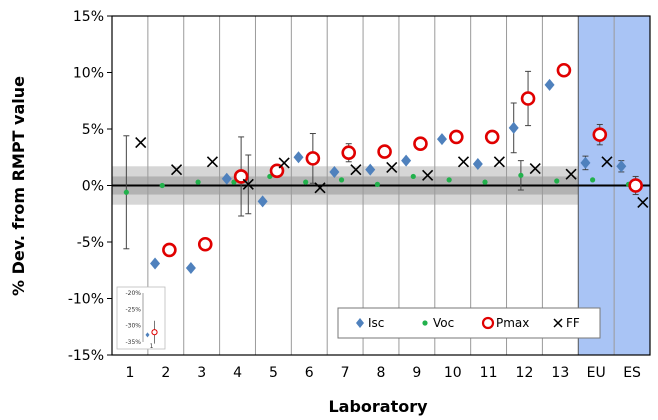 The height and width of the screenshot is (420, 658). What do you see at coordinates (237, 373) in the screenshot?
I see `x-tick-label: 4` at bounding box center [237, 373].